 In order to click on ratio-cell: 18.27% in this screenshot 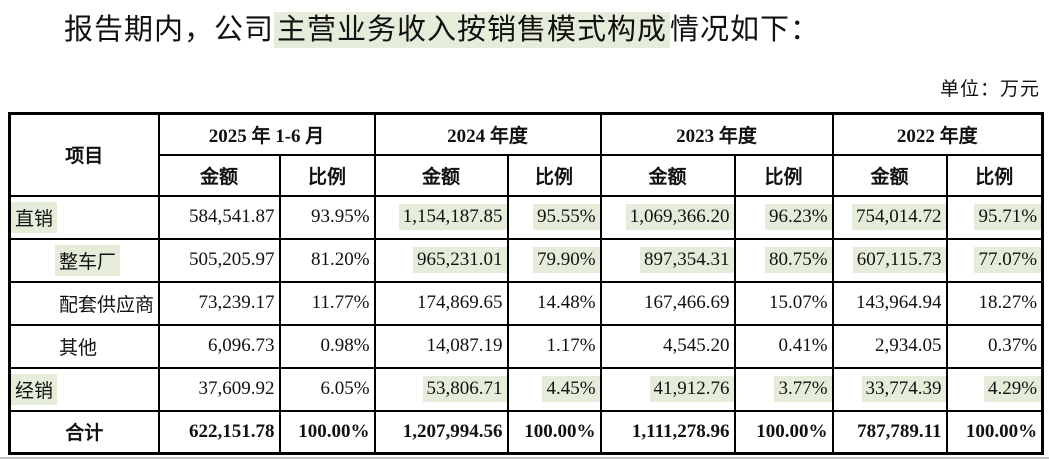, I will do `click(994, 303)`.